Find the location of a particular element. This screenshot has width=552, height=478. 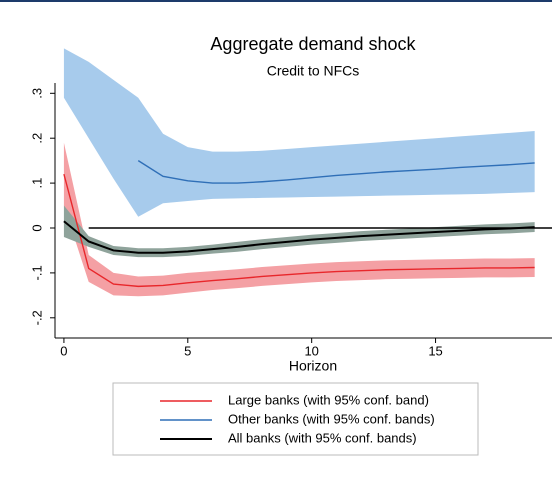

legend-label: Large banks (with 95% conf. band) is located at coordinates (328, 399).